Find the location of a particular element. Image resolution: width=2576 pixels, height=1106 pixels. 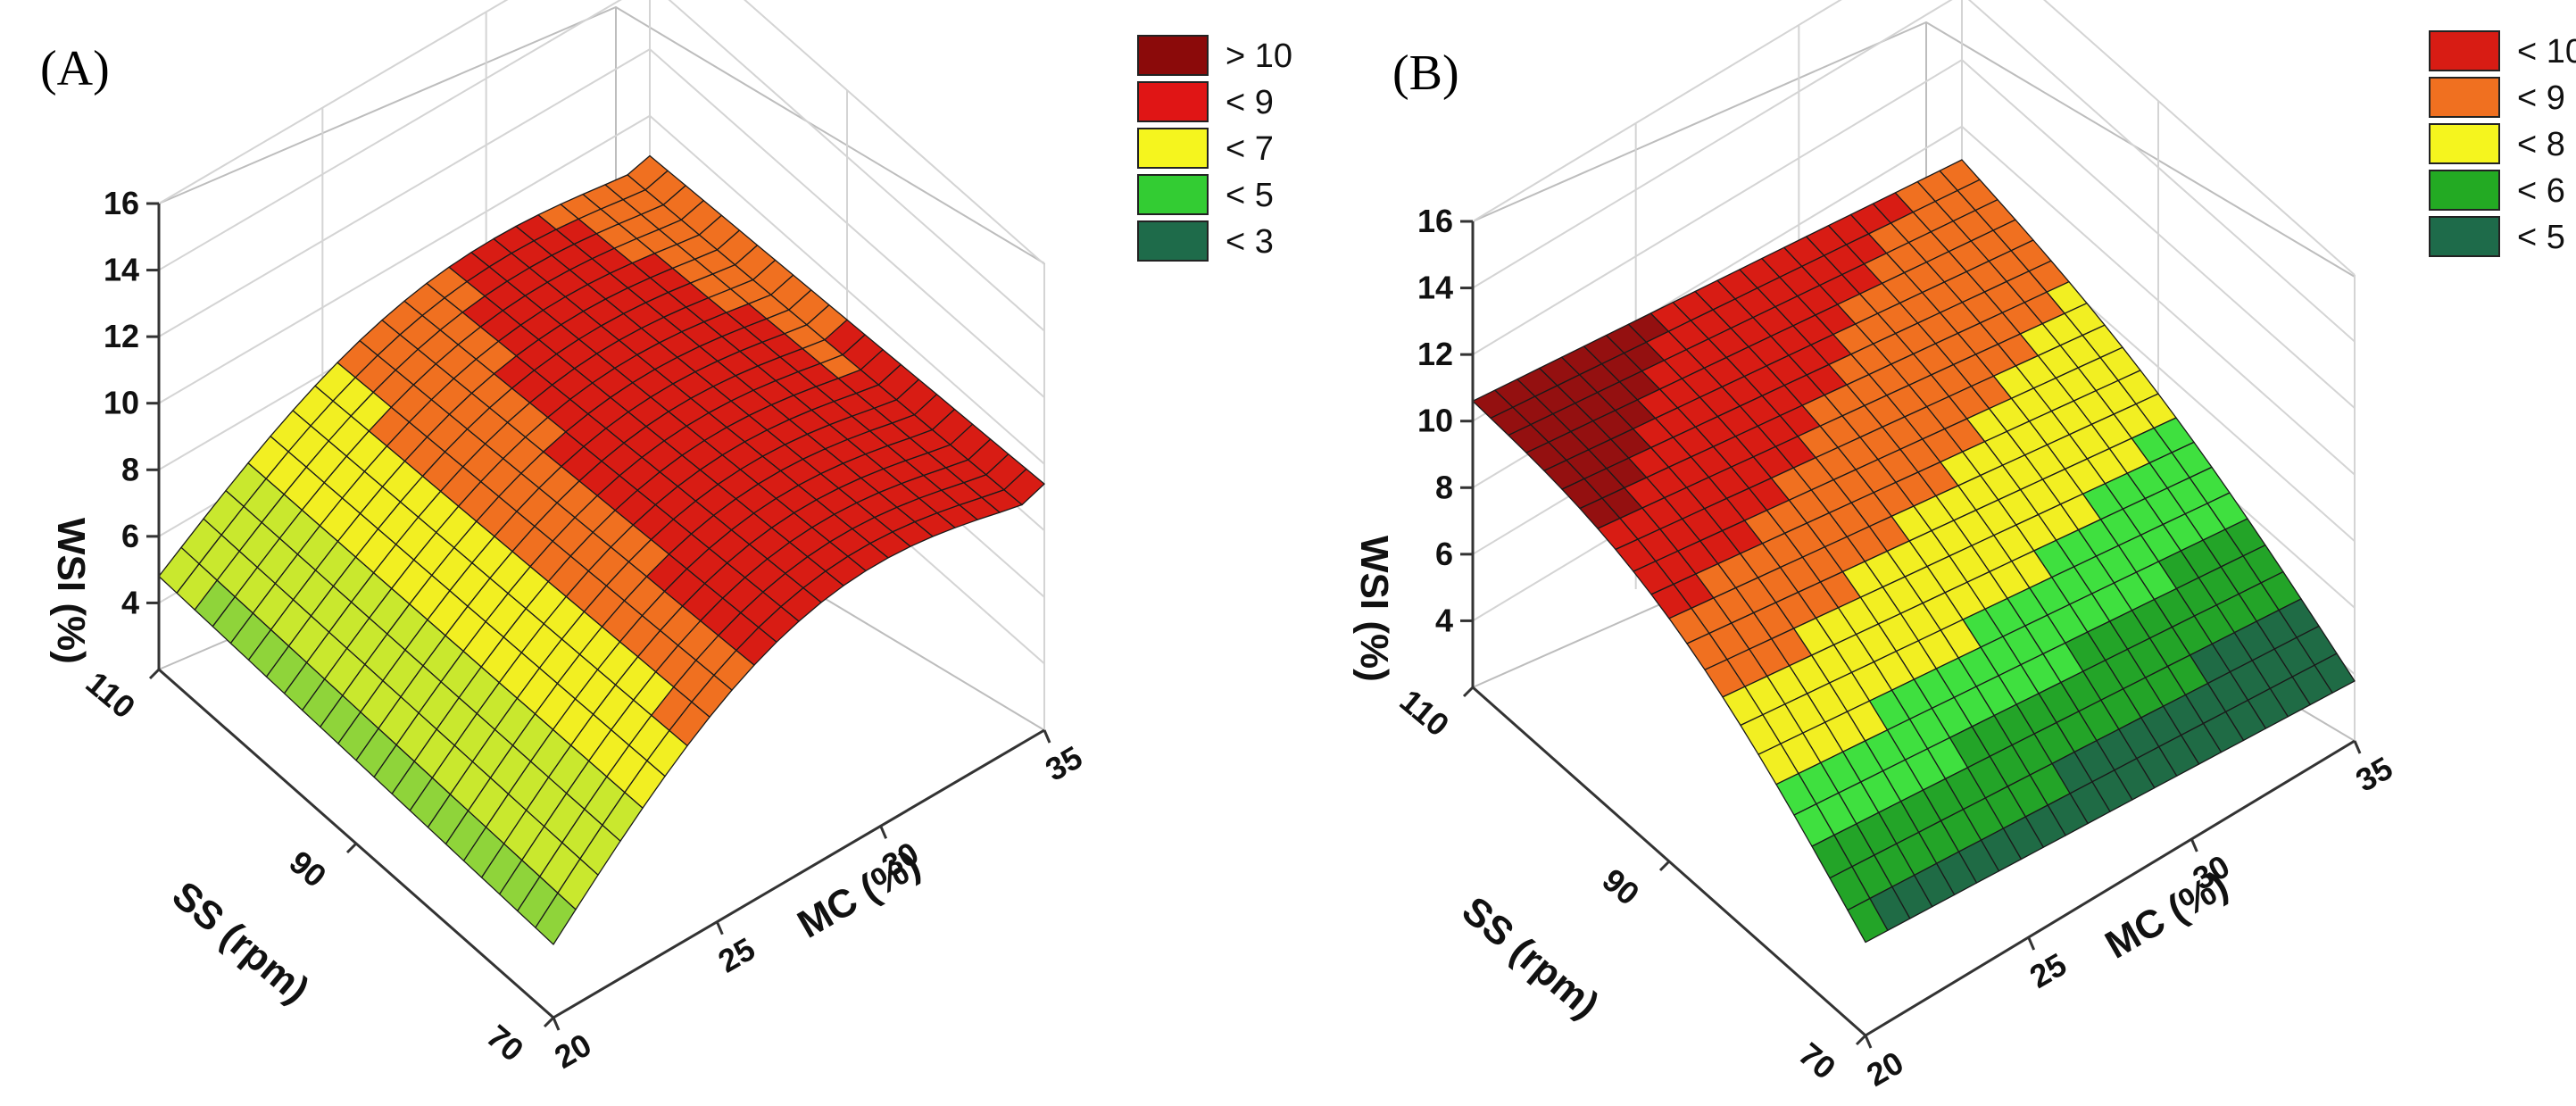

panel-a-x-label: MC (%) is located at coordinates (860, 895).